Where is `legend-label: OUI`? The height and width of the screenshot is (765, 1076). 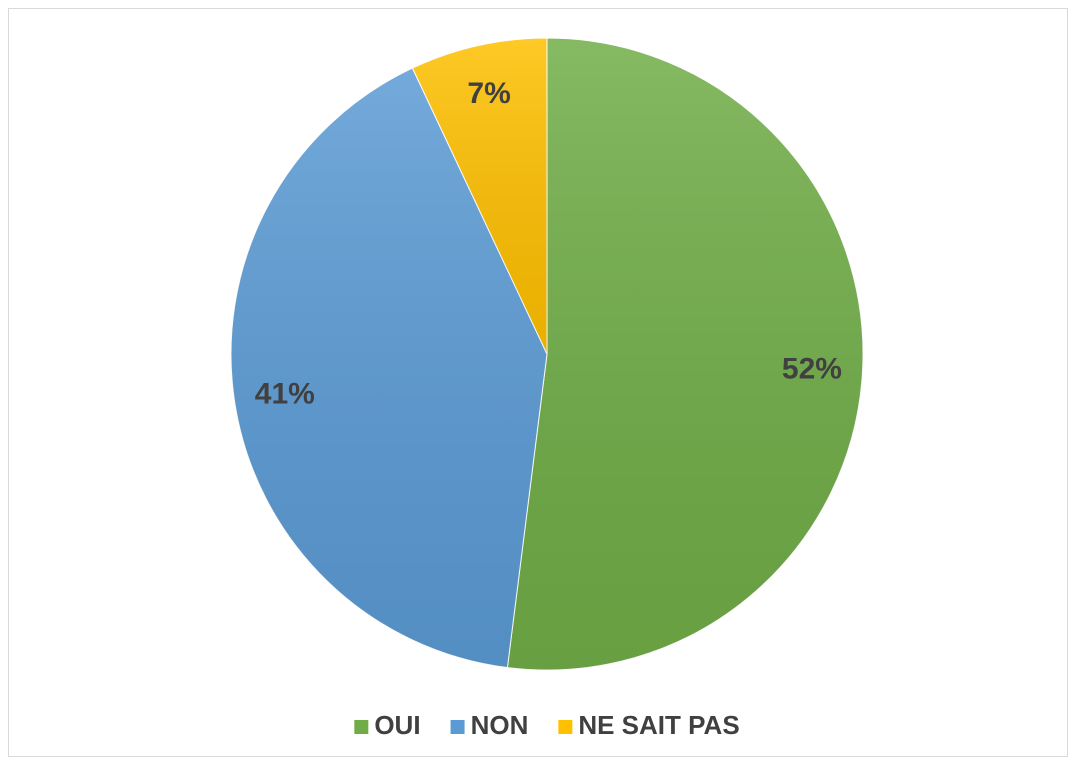 legend-label: OUI is located at coordinates (397, 725).